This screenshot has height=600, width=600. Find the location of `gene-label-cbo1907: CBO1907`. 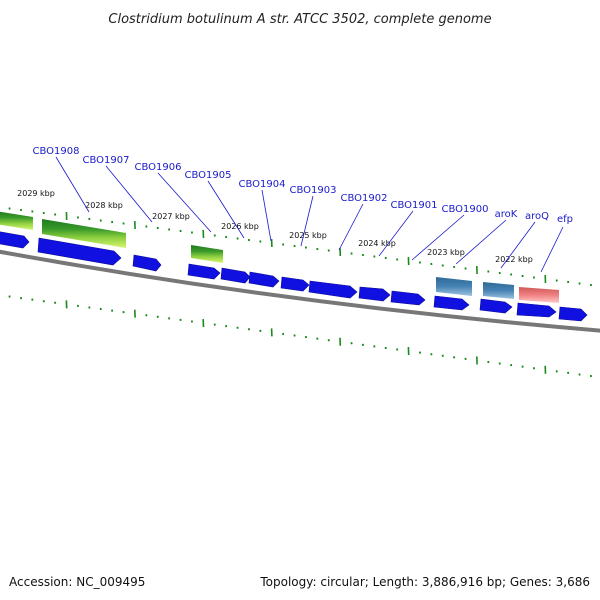

gene-label-cbo1907: CBO1907 is located at coordinates (106, 160).